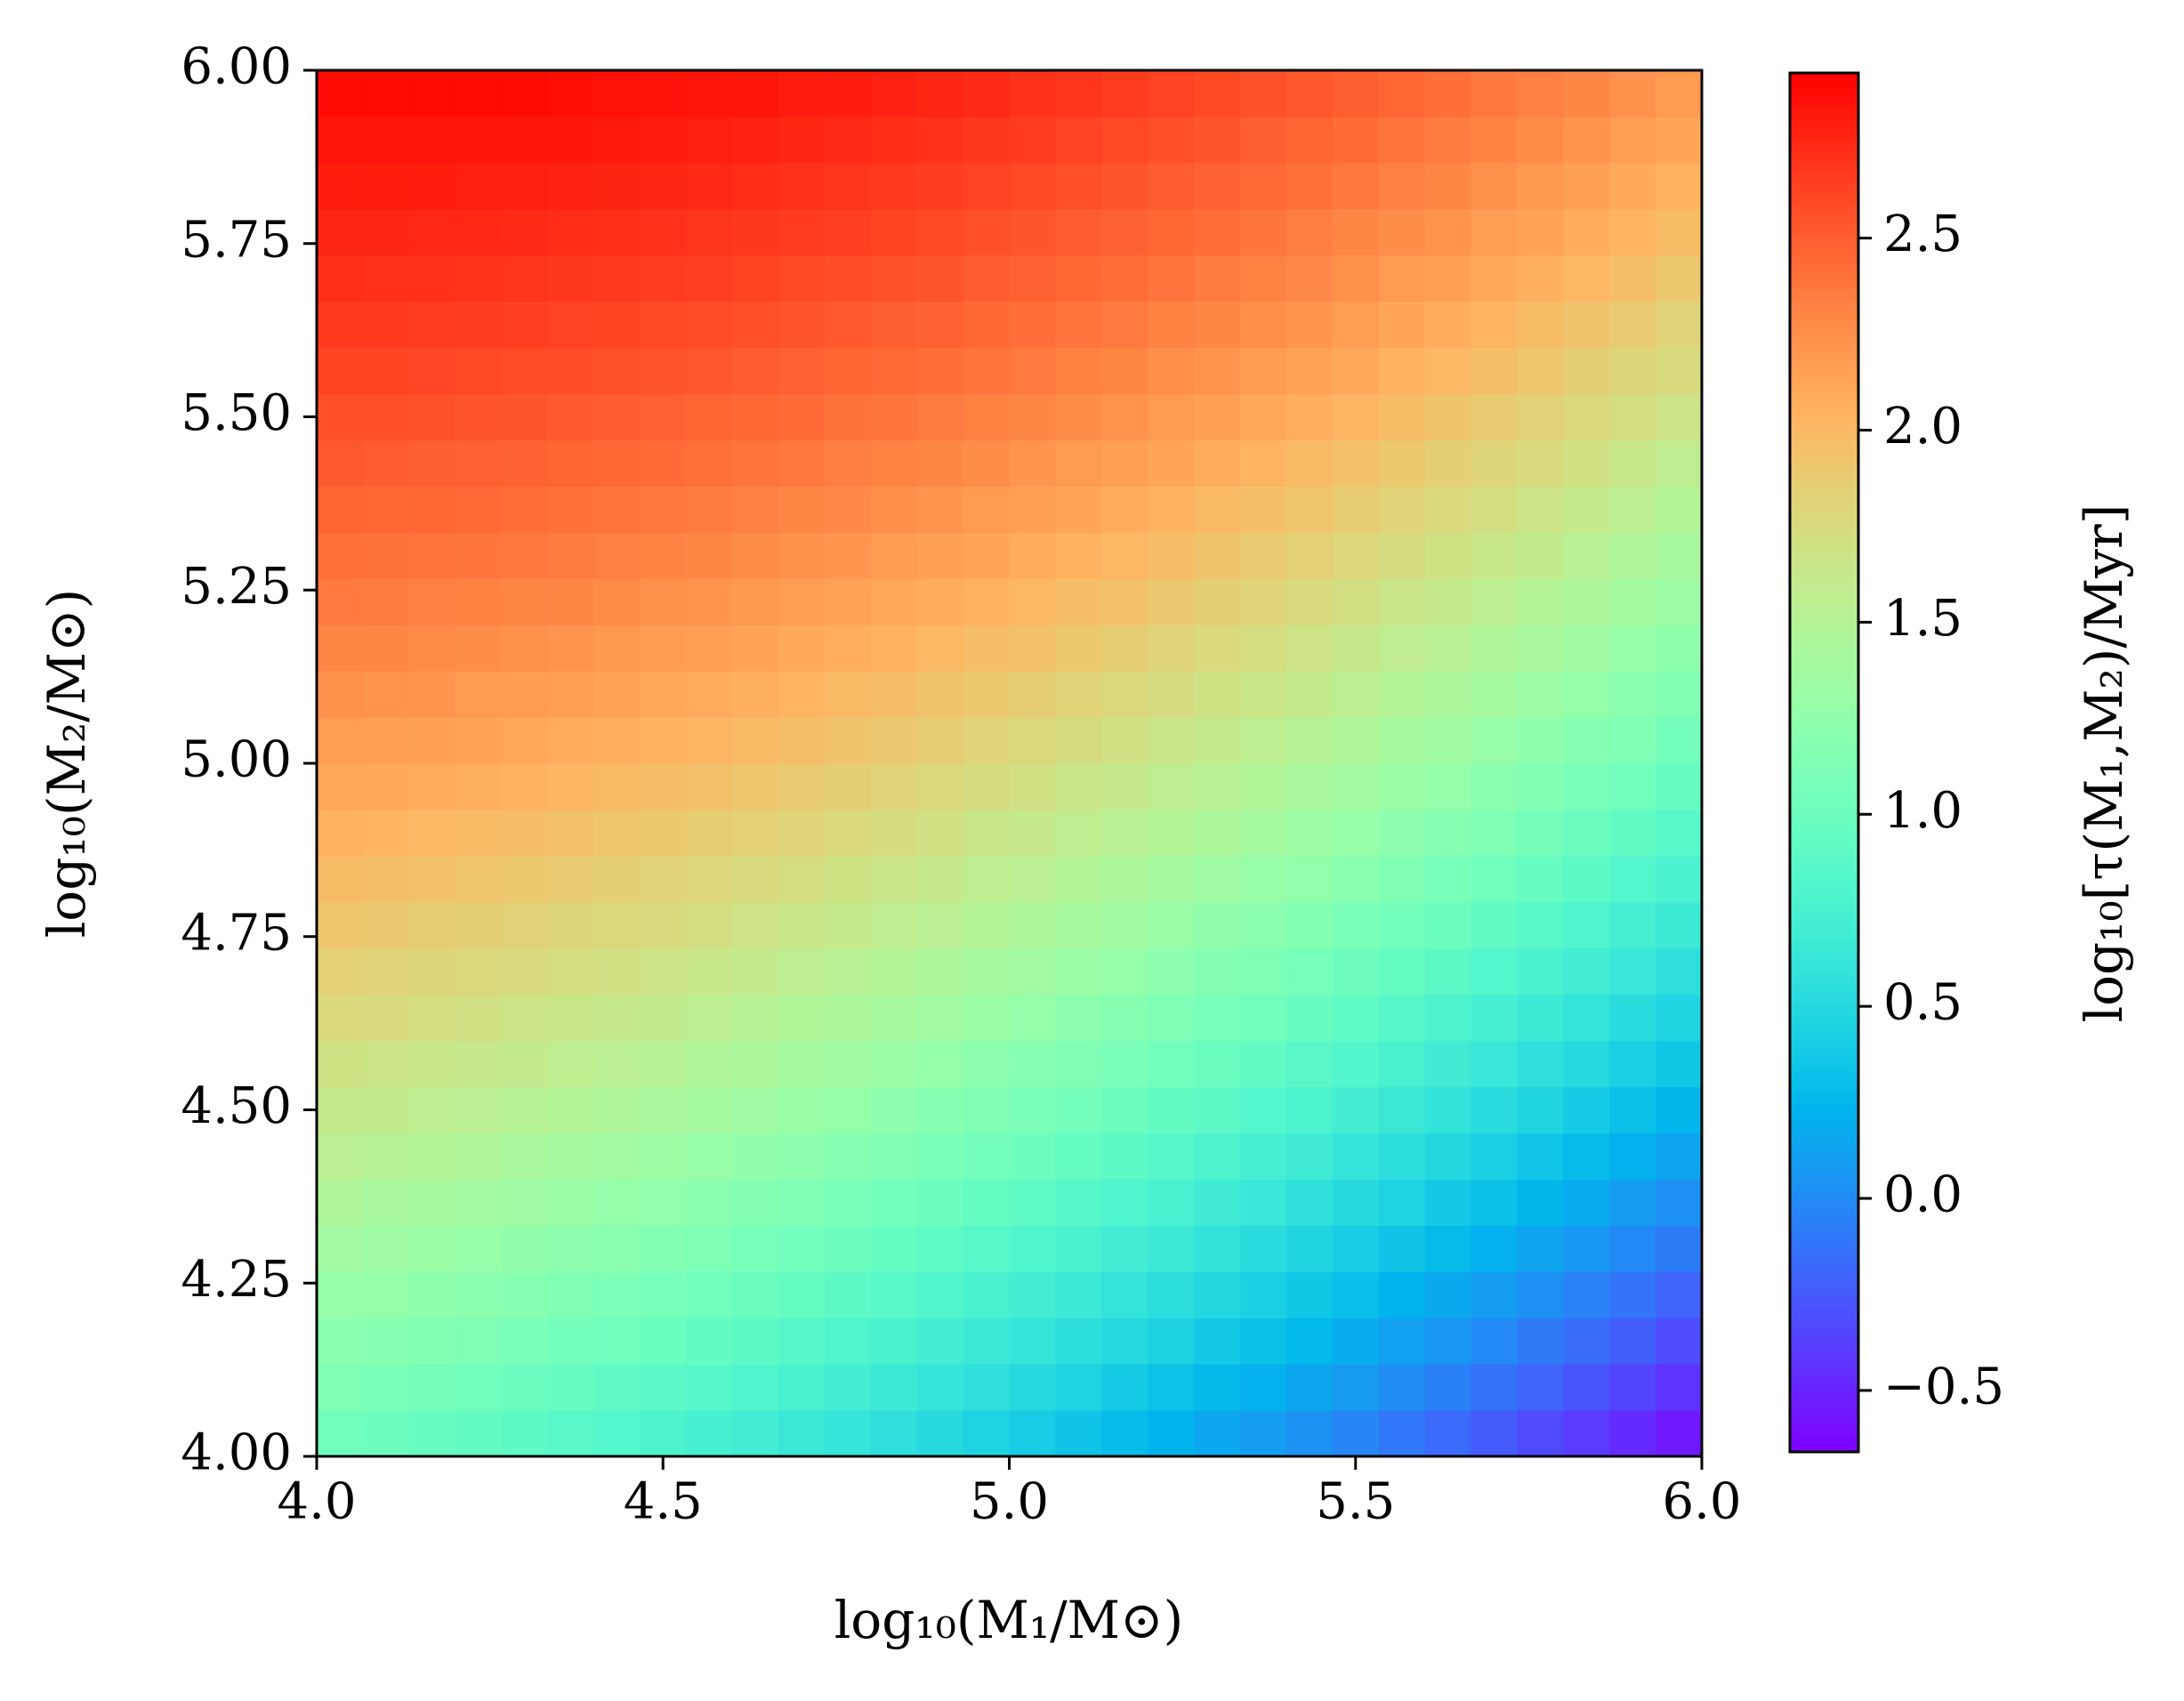  What do you see at coordinates (1923, 811) in the screenshot?
I see `colorbar-tick-label: 1.0` at bounding box center [1923, 811].